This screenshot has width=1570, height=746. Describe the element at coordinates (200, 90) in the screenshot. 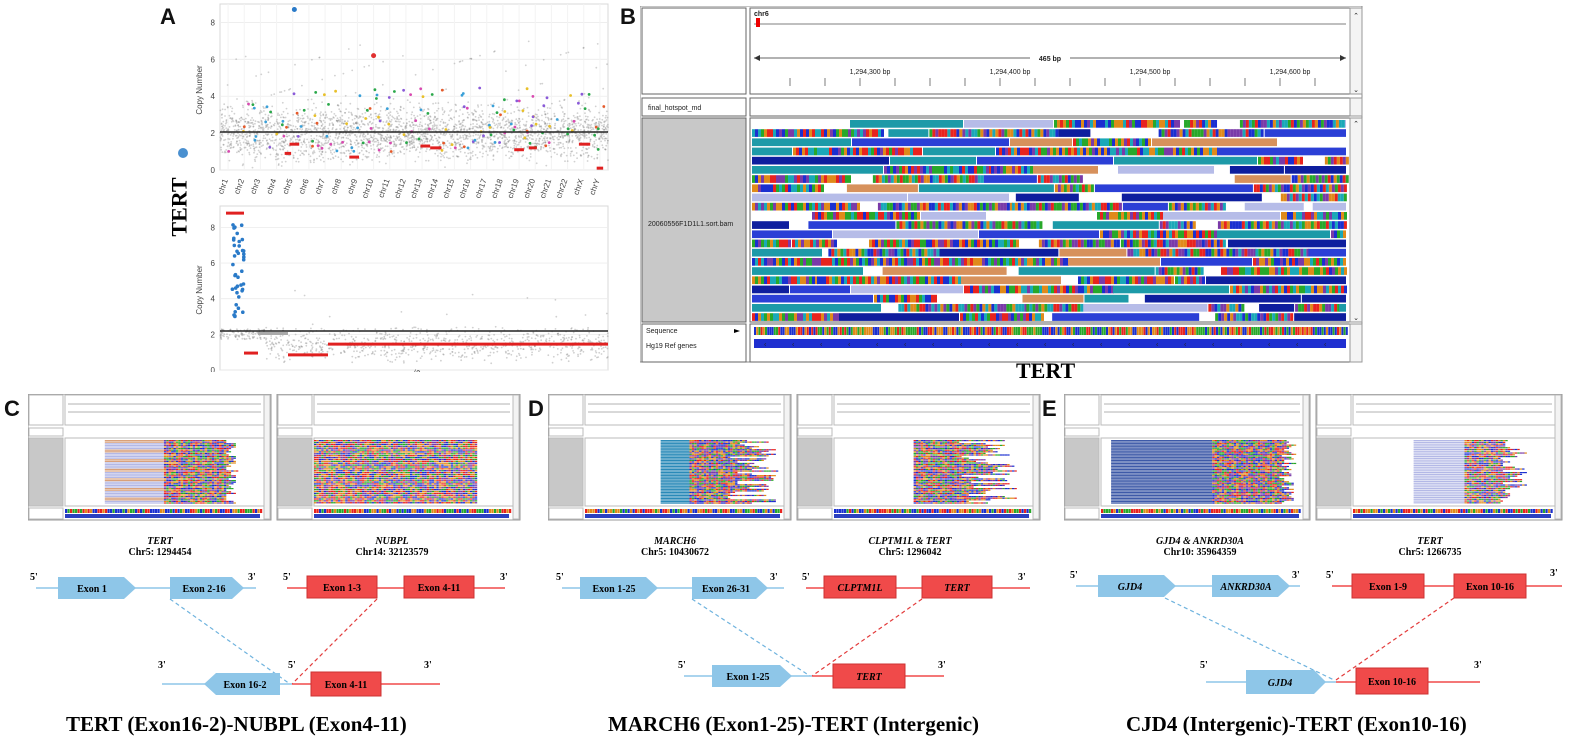

I see `top-ylabel: Copy Number` at that location.